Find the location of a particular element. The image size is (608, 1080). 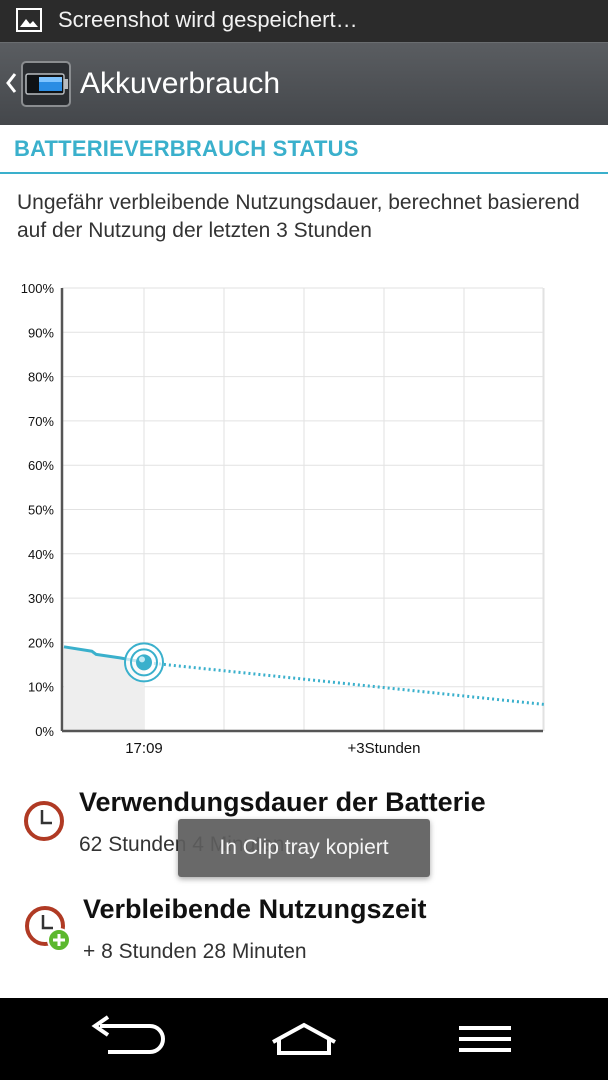

action-bar: Akkuverbrauch is located at coordinates (304, 83).